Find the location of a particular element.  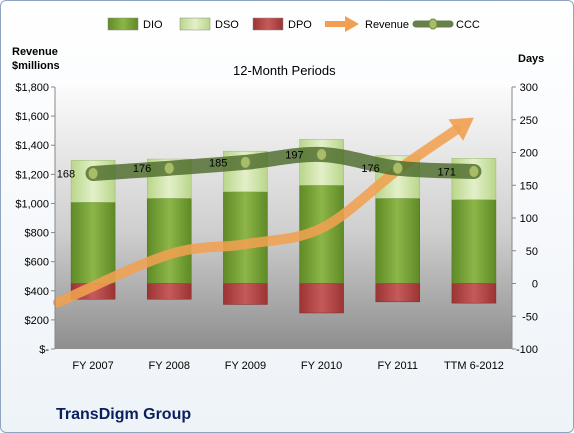

left-tick-label: $- is located at coordinates (44, 350).